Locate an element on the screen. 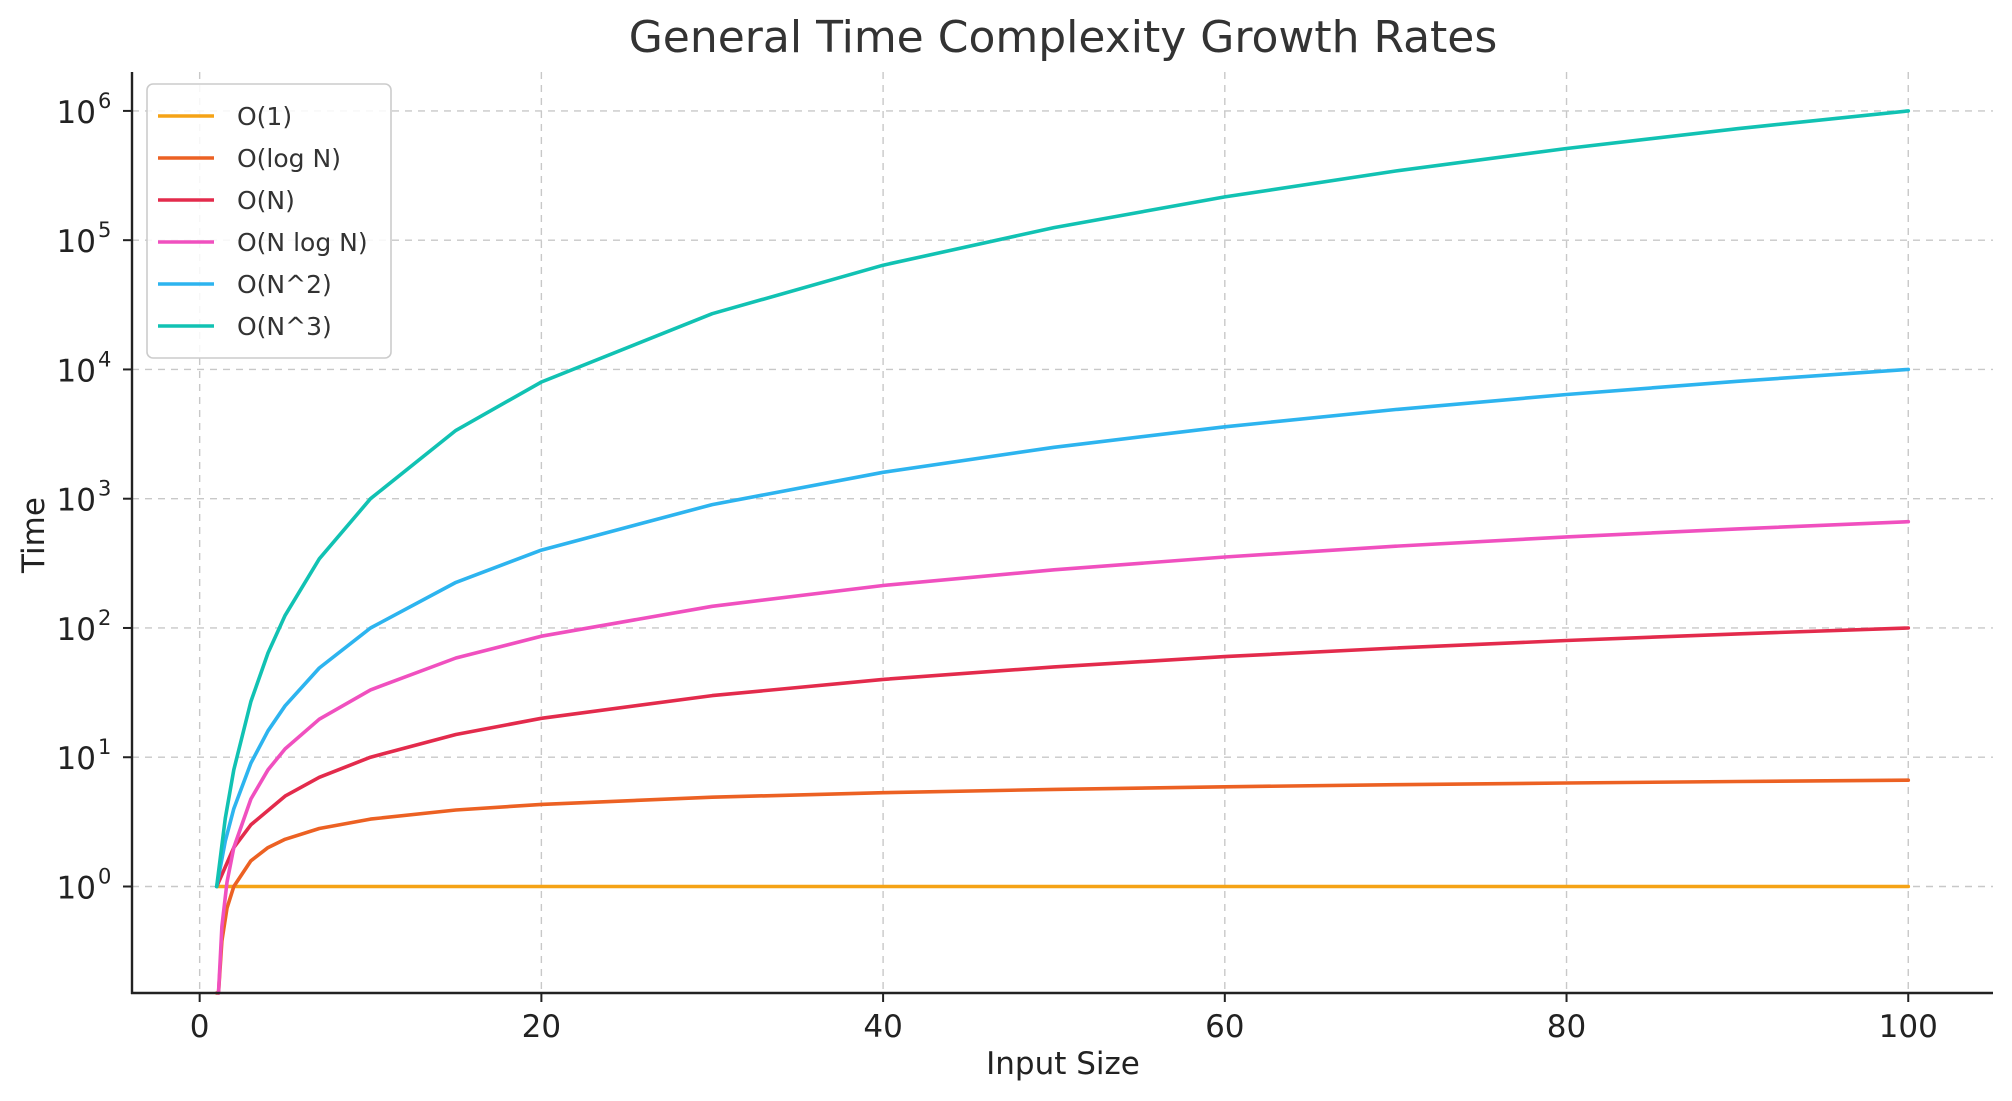 The width and height of the screenshot is (2012, 1101). legend-item: O(N^3) is located at coordinates (245, 326).